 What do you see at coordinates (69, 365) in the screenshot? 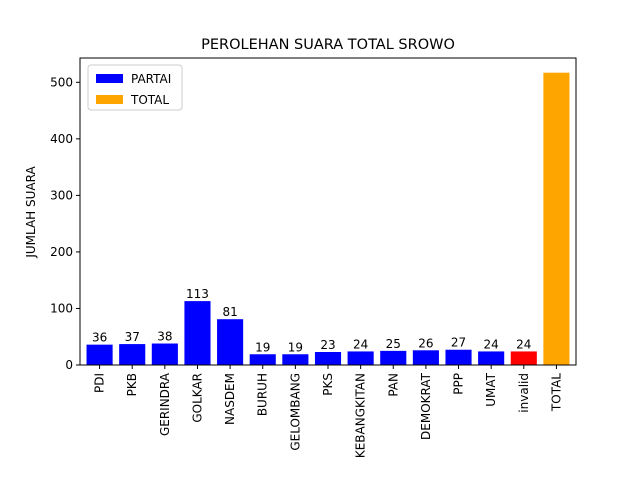
I see `y-tick-label-0: 0` at bounding box center [69, 365].